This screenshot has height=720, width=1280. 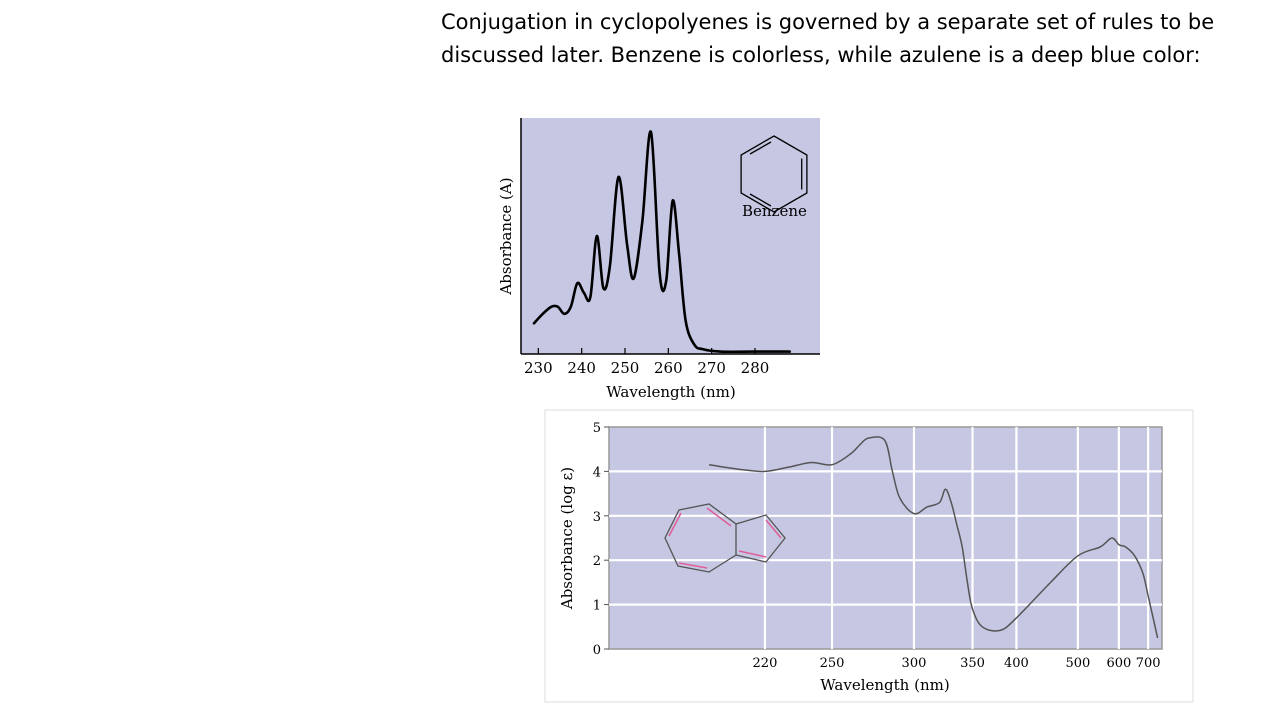 I want to click on x-tick-label: 270, so click(x=711, y=368).